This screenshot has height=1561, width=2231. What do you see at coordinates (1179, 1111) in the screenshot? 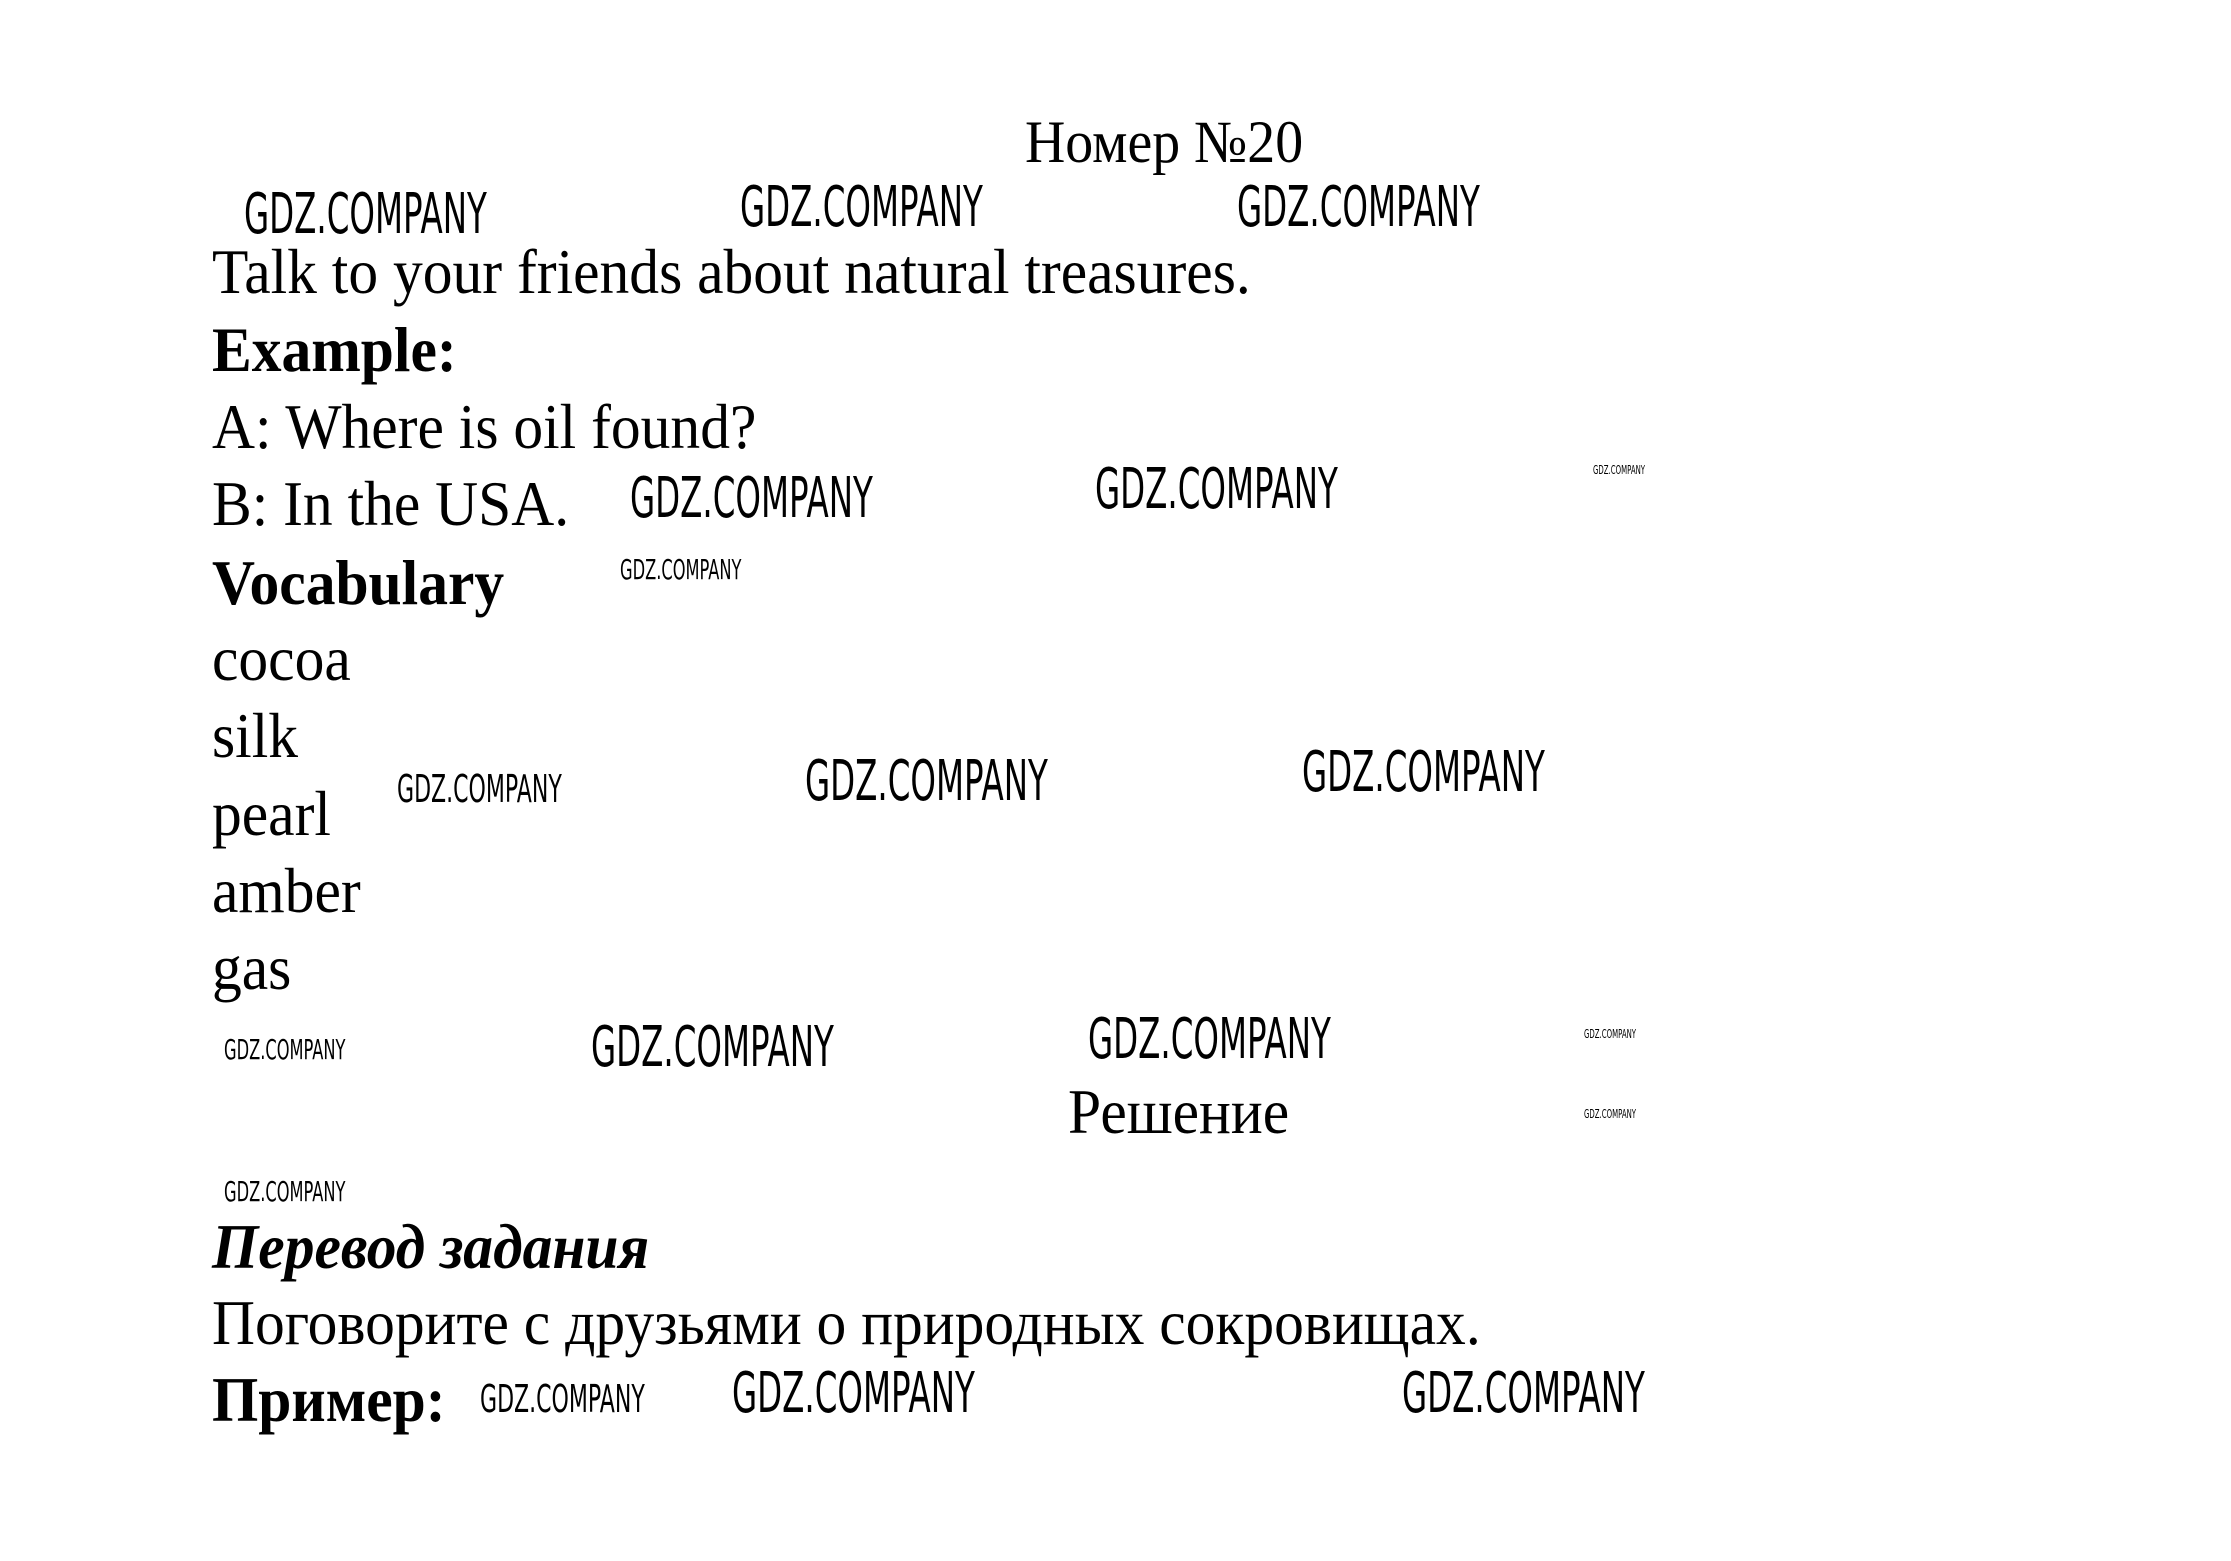
I see `solution-heading: Решение` at bounding box center [1179, 1111].